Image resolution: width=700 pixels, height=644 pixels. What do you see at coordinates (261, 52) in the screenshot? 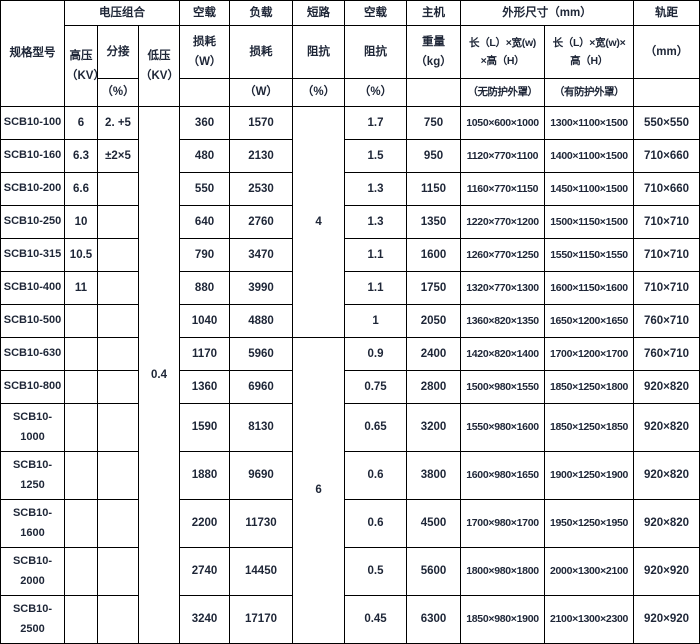
I see `header-load-loss: 损耗` at bounding box center [261, 52].